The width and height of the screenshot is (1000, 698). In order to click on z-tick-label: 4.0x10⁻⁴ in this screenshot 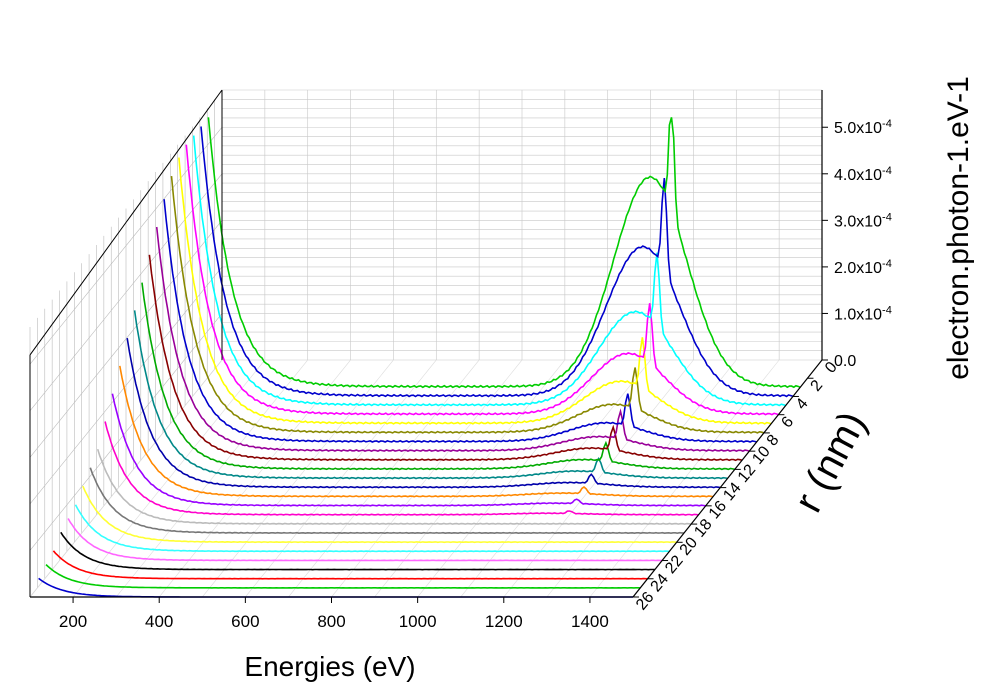, I will do `click(863, 174)`.